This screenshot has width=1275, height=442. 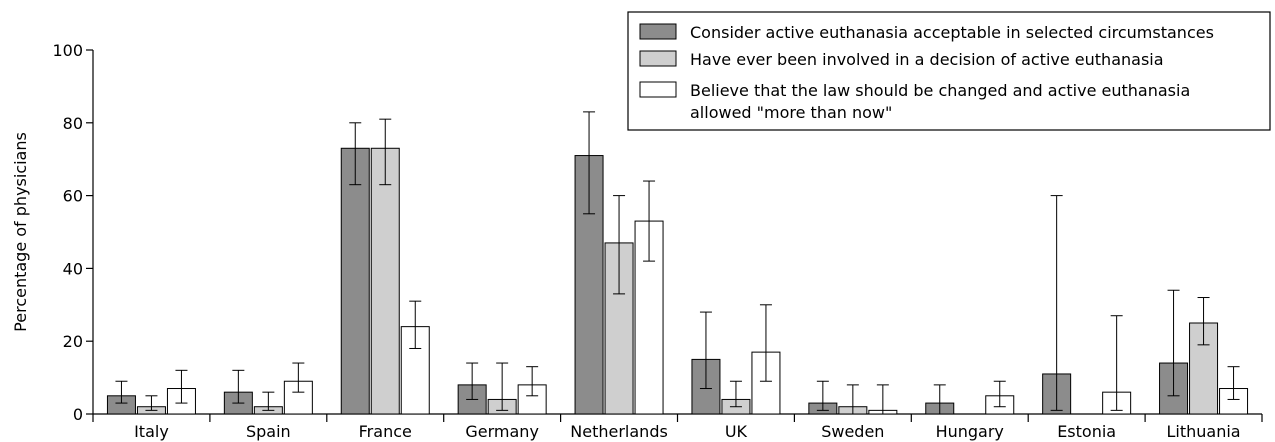 I want to click on category-label: Germany, so click(x=502, y=431).